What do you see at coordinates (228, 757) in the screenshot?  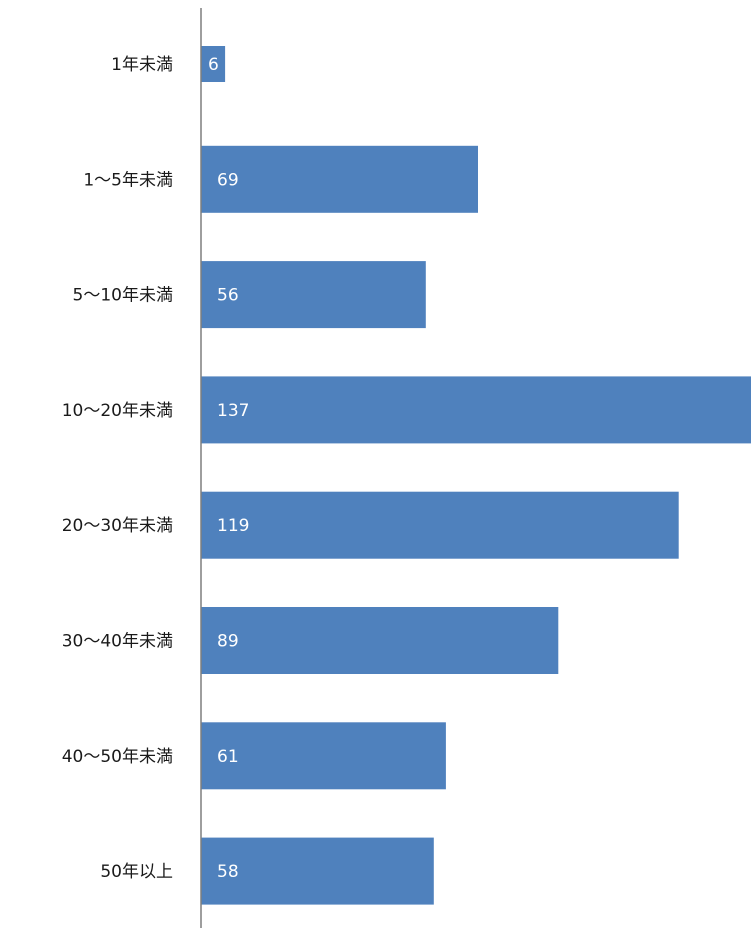 I see `value-label-7: 61` at bounding box center [228, 757].